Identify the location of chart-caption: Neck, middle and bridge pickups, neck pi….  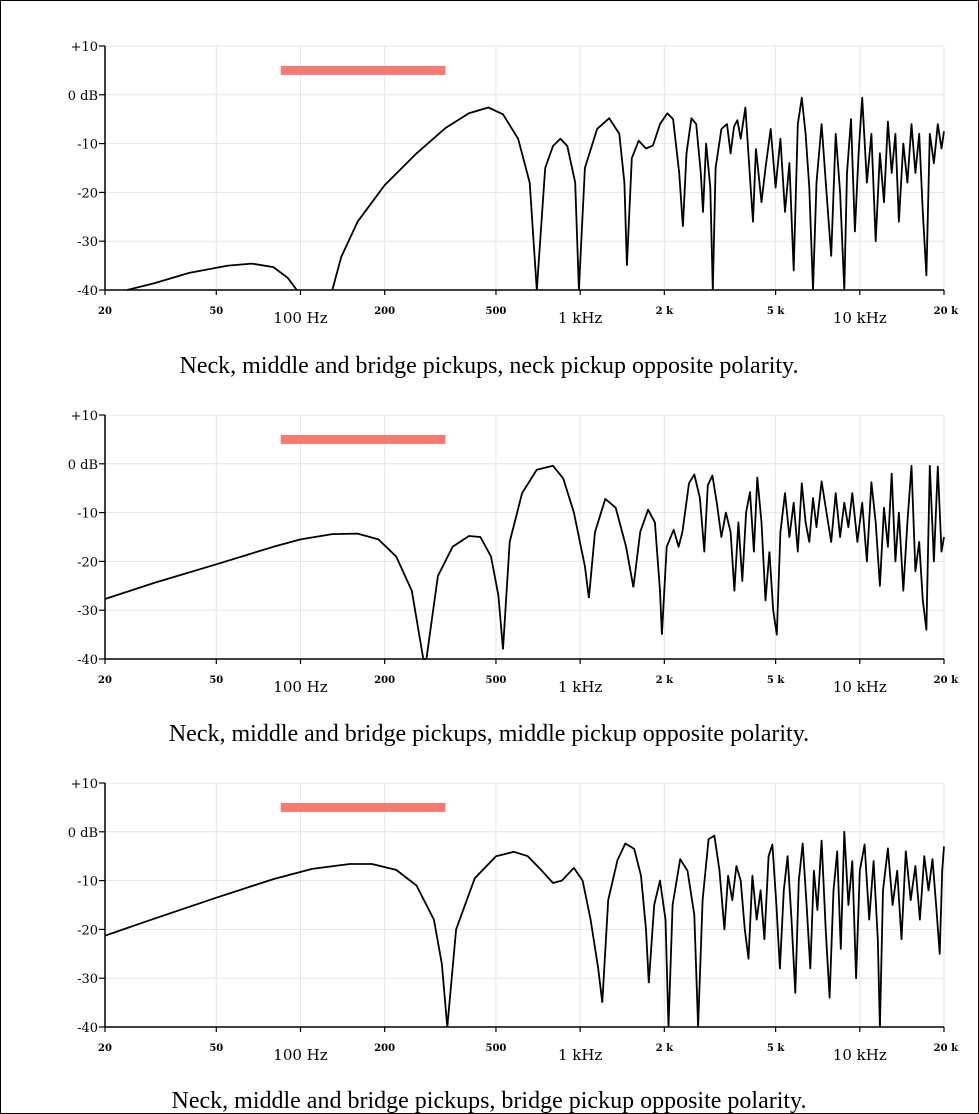
(489, 366).